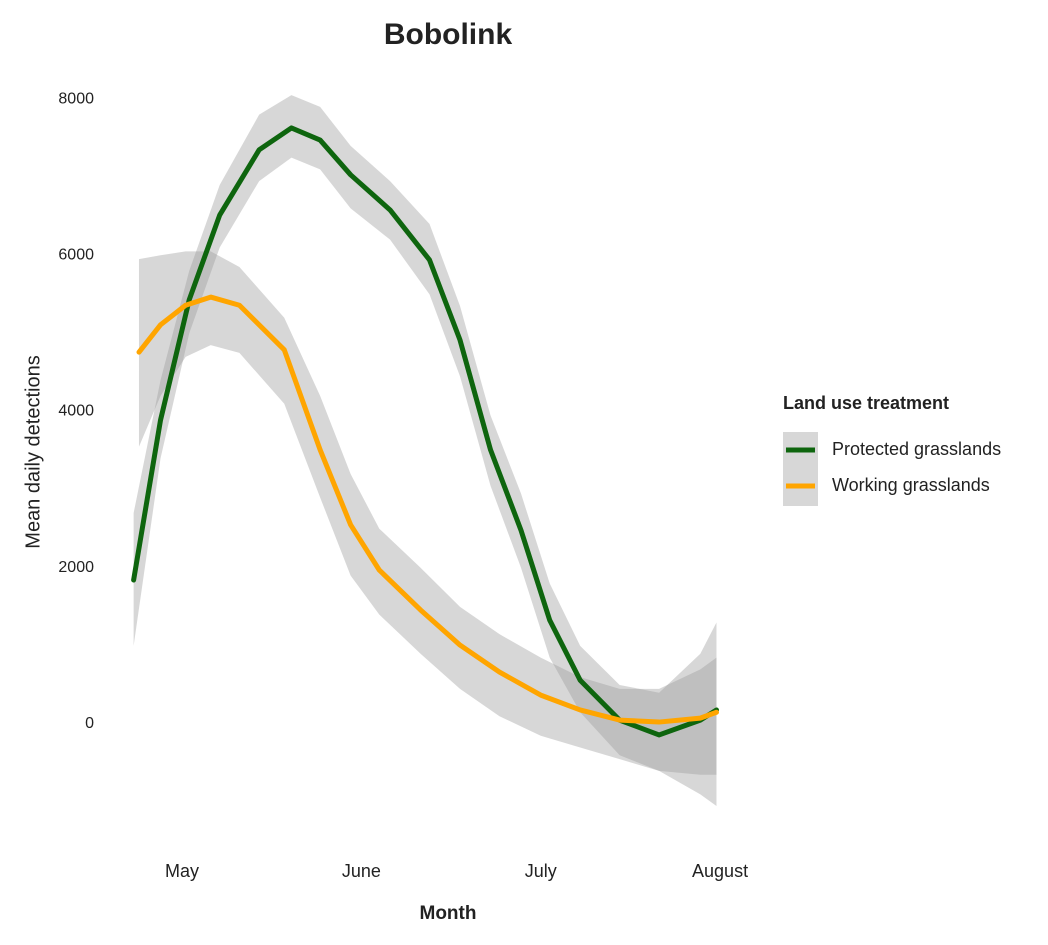 The image size is (1048, 945). Describe the element at coordinates (448, 34) in the screenshot. I see `chart-title: Bobolink` at that location.